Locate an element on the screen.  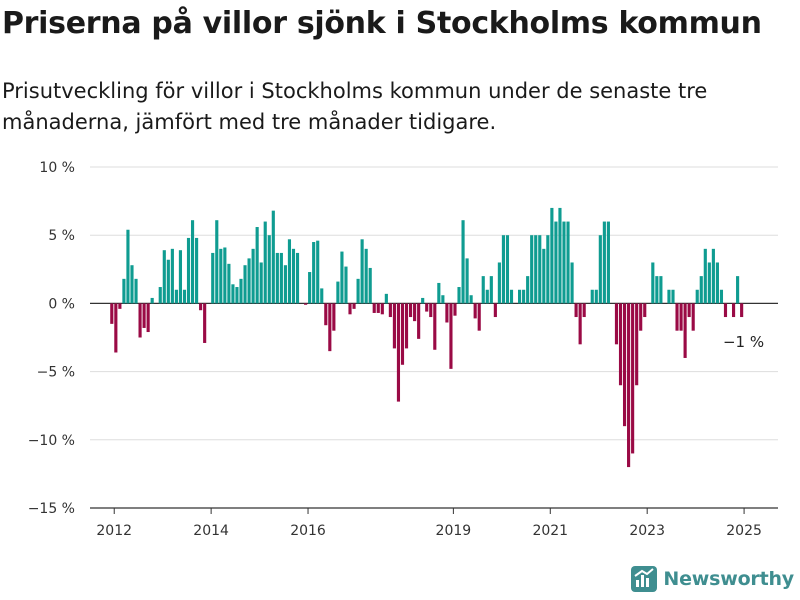
x-tick-label: 2023 is located at coordinates (647, 531).